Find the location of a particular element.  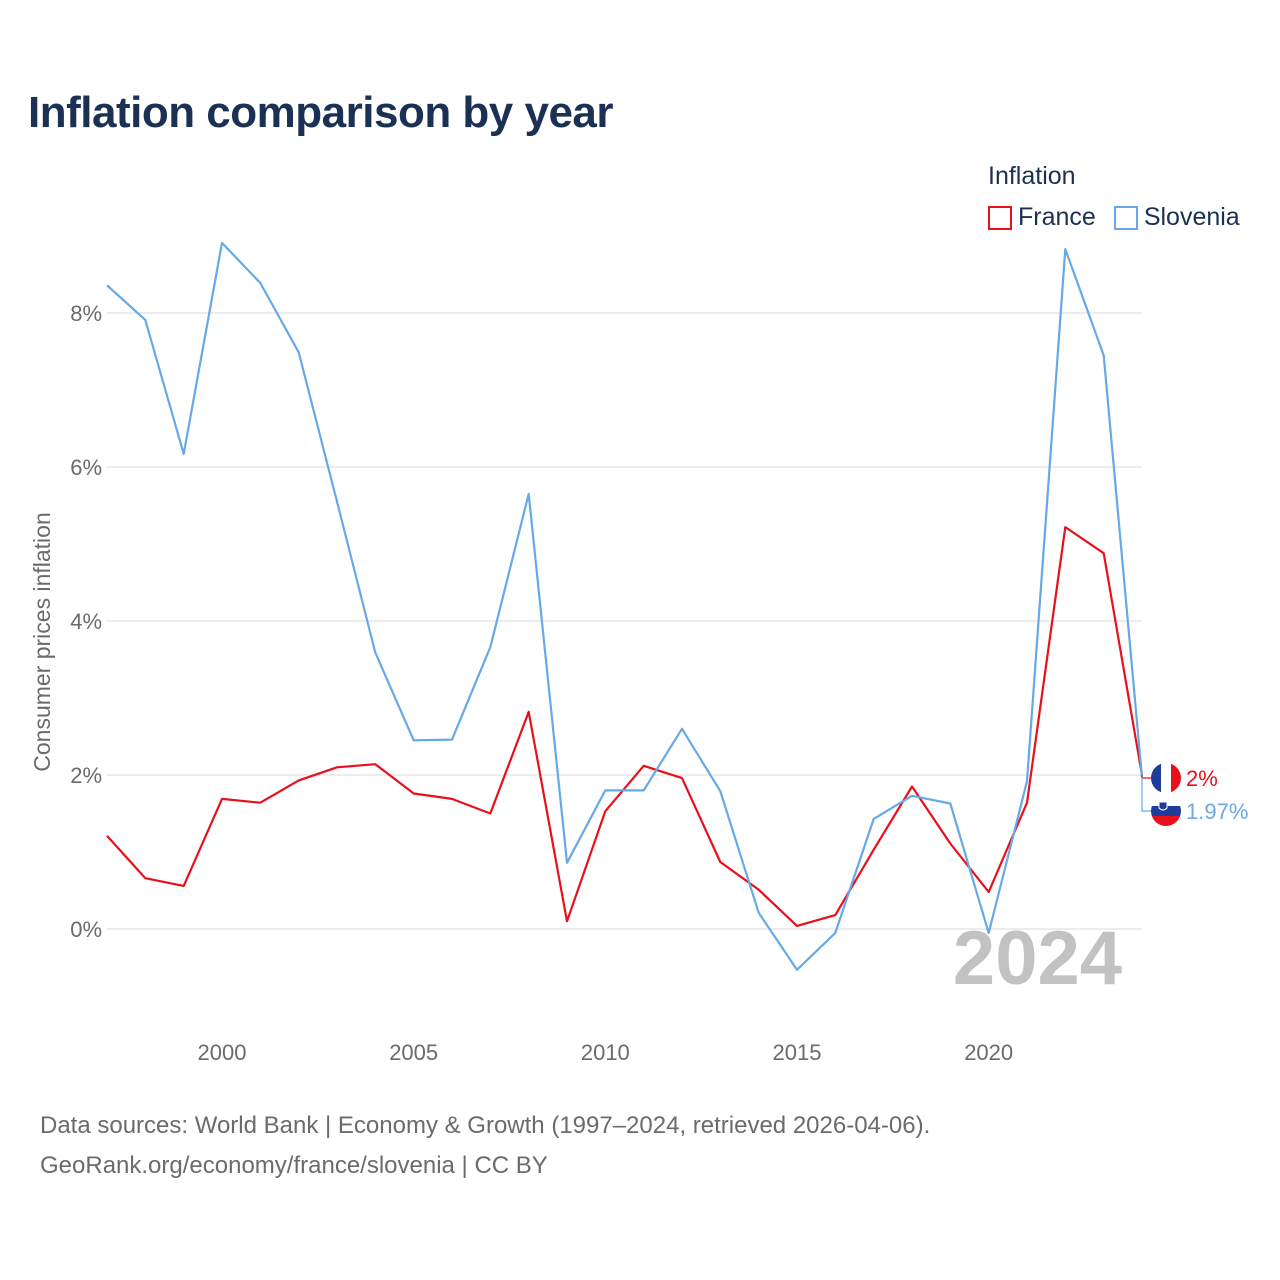

x-tick-label: 2020 is located at coordinates (988, 1052).